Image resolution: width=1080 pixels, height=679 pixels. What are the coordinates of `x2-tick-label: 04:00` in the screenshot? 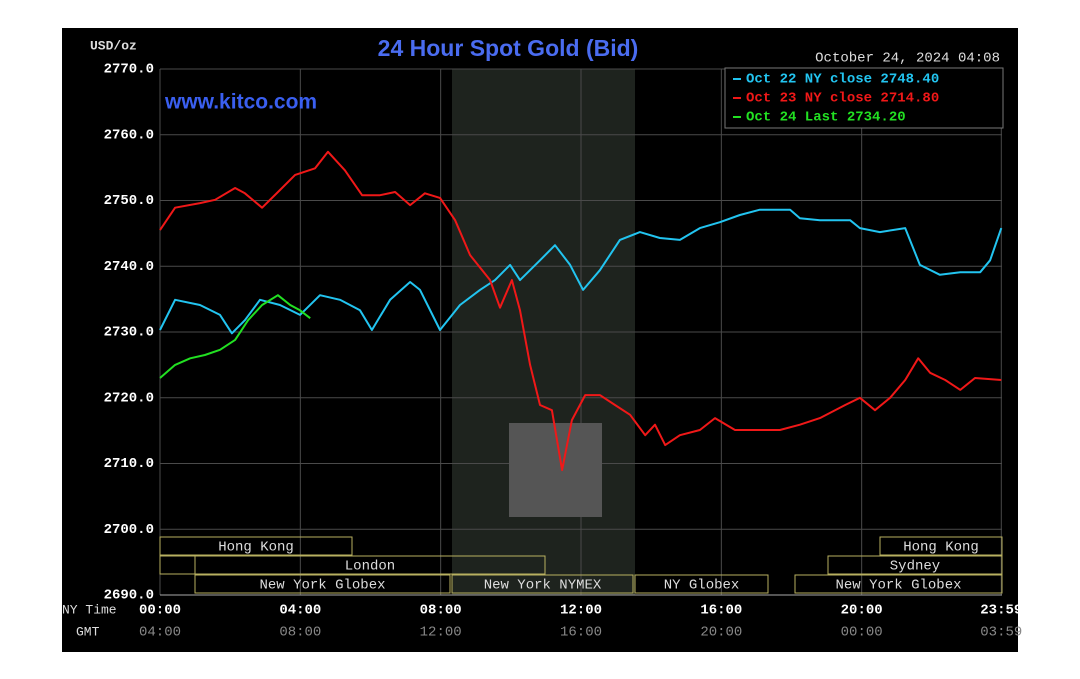 It's located at (160, 633).